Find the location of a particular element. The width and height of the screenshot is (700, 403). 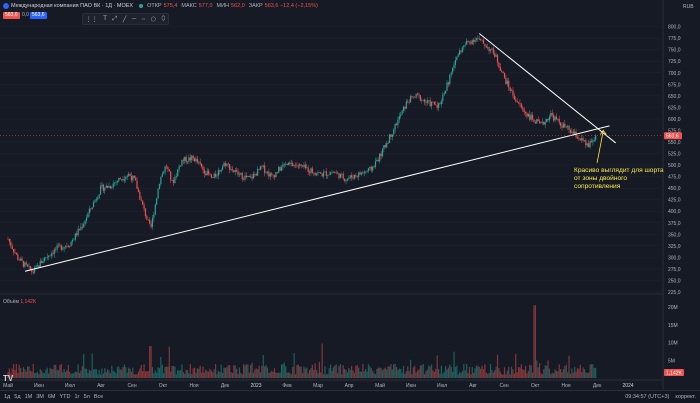

text-tool-icon: T is located at coordinates (105, 19).